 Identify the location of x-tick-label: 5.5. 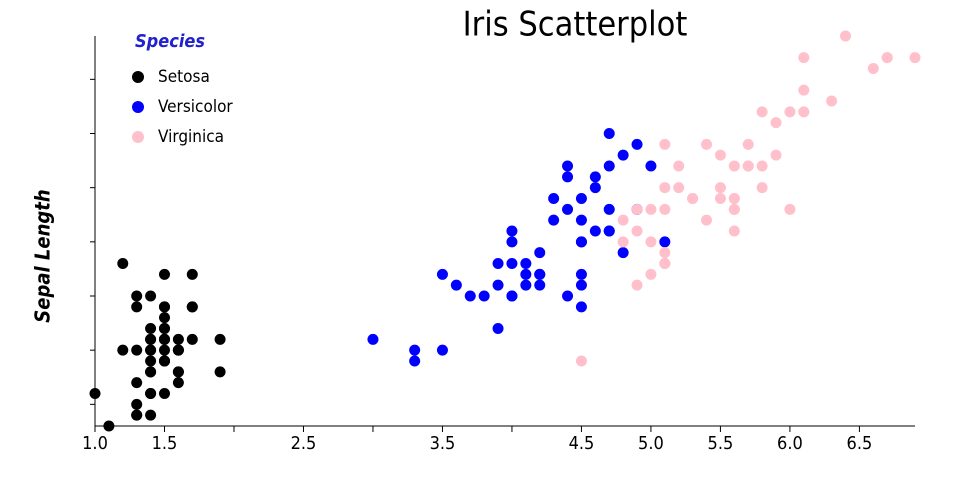
(721, 443).